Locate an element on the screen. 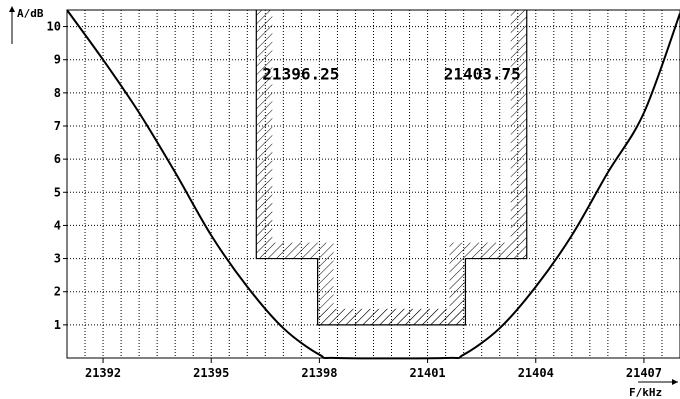 The height and width of the screenshot is (399, 680). x-axis-label: F/kHz is located at coordinates (645, 392).